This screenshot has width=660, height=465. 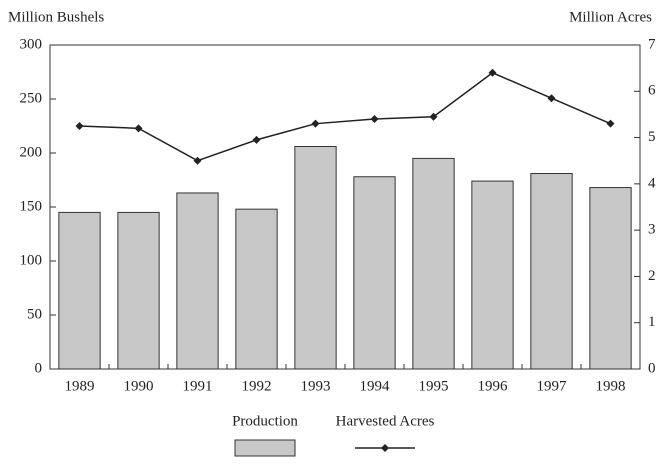 What do you see at coordinates (316, 386) in the screenshot?
I see `x-tick-label: 1993` at bounding box center [316, 386].